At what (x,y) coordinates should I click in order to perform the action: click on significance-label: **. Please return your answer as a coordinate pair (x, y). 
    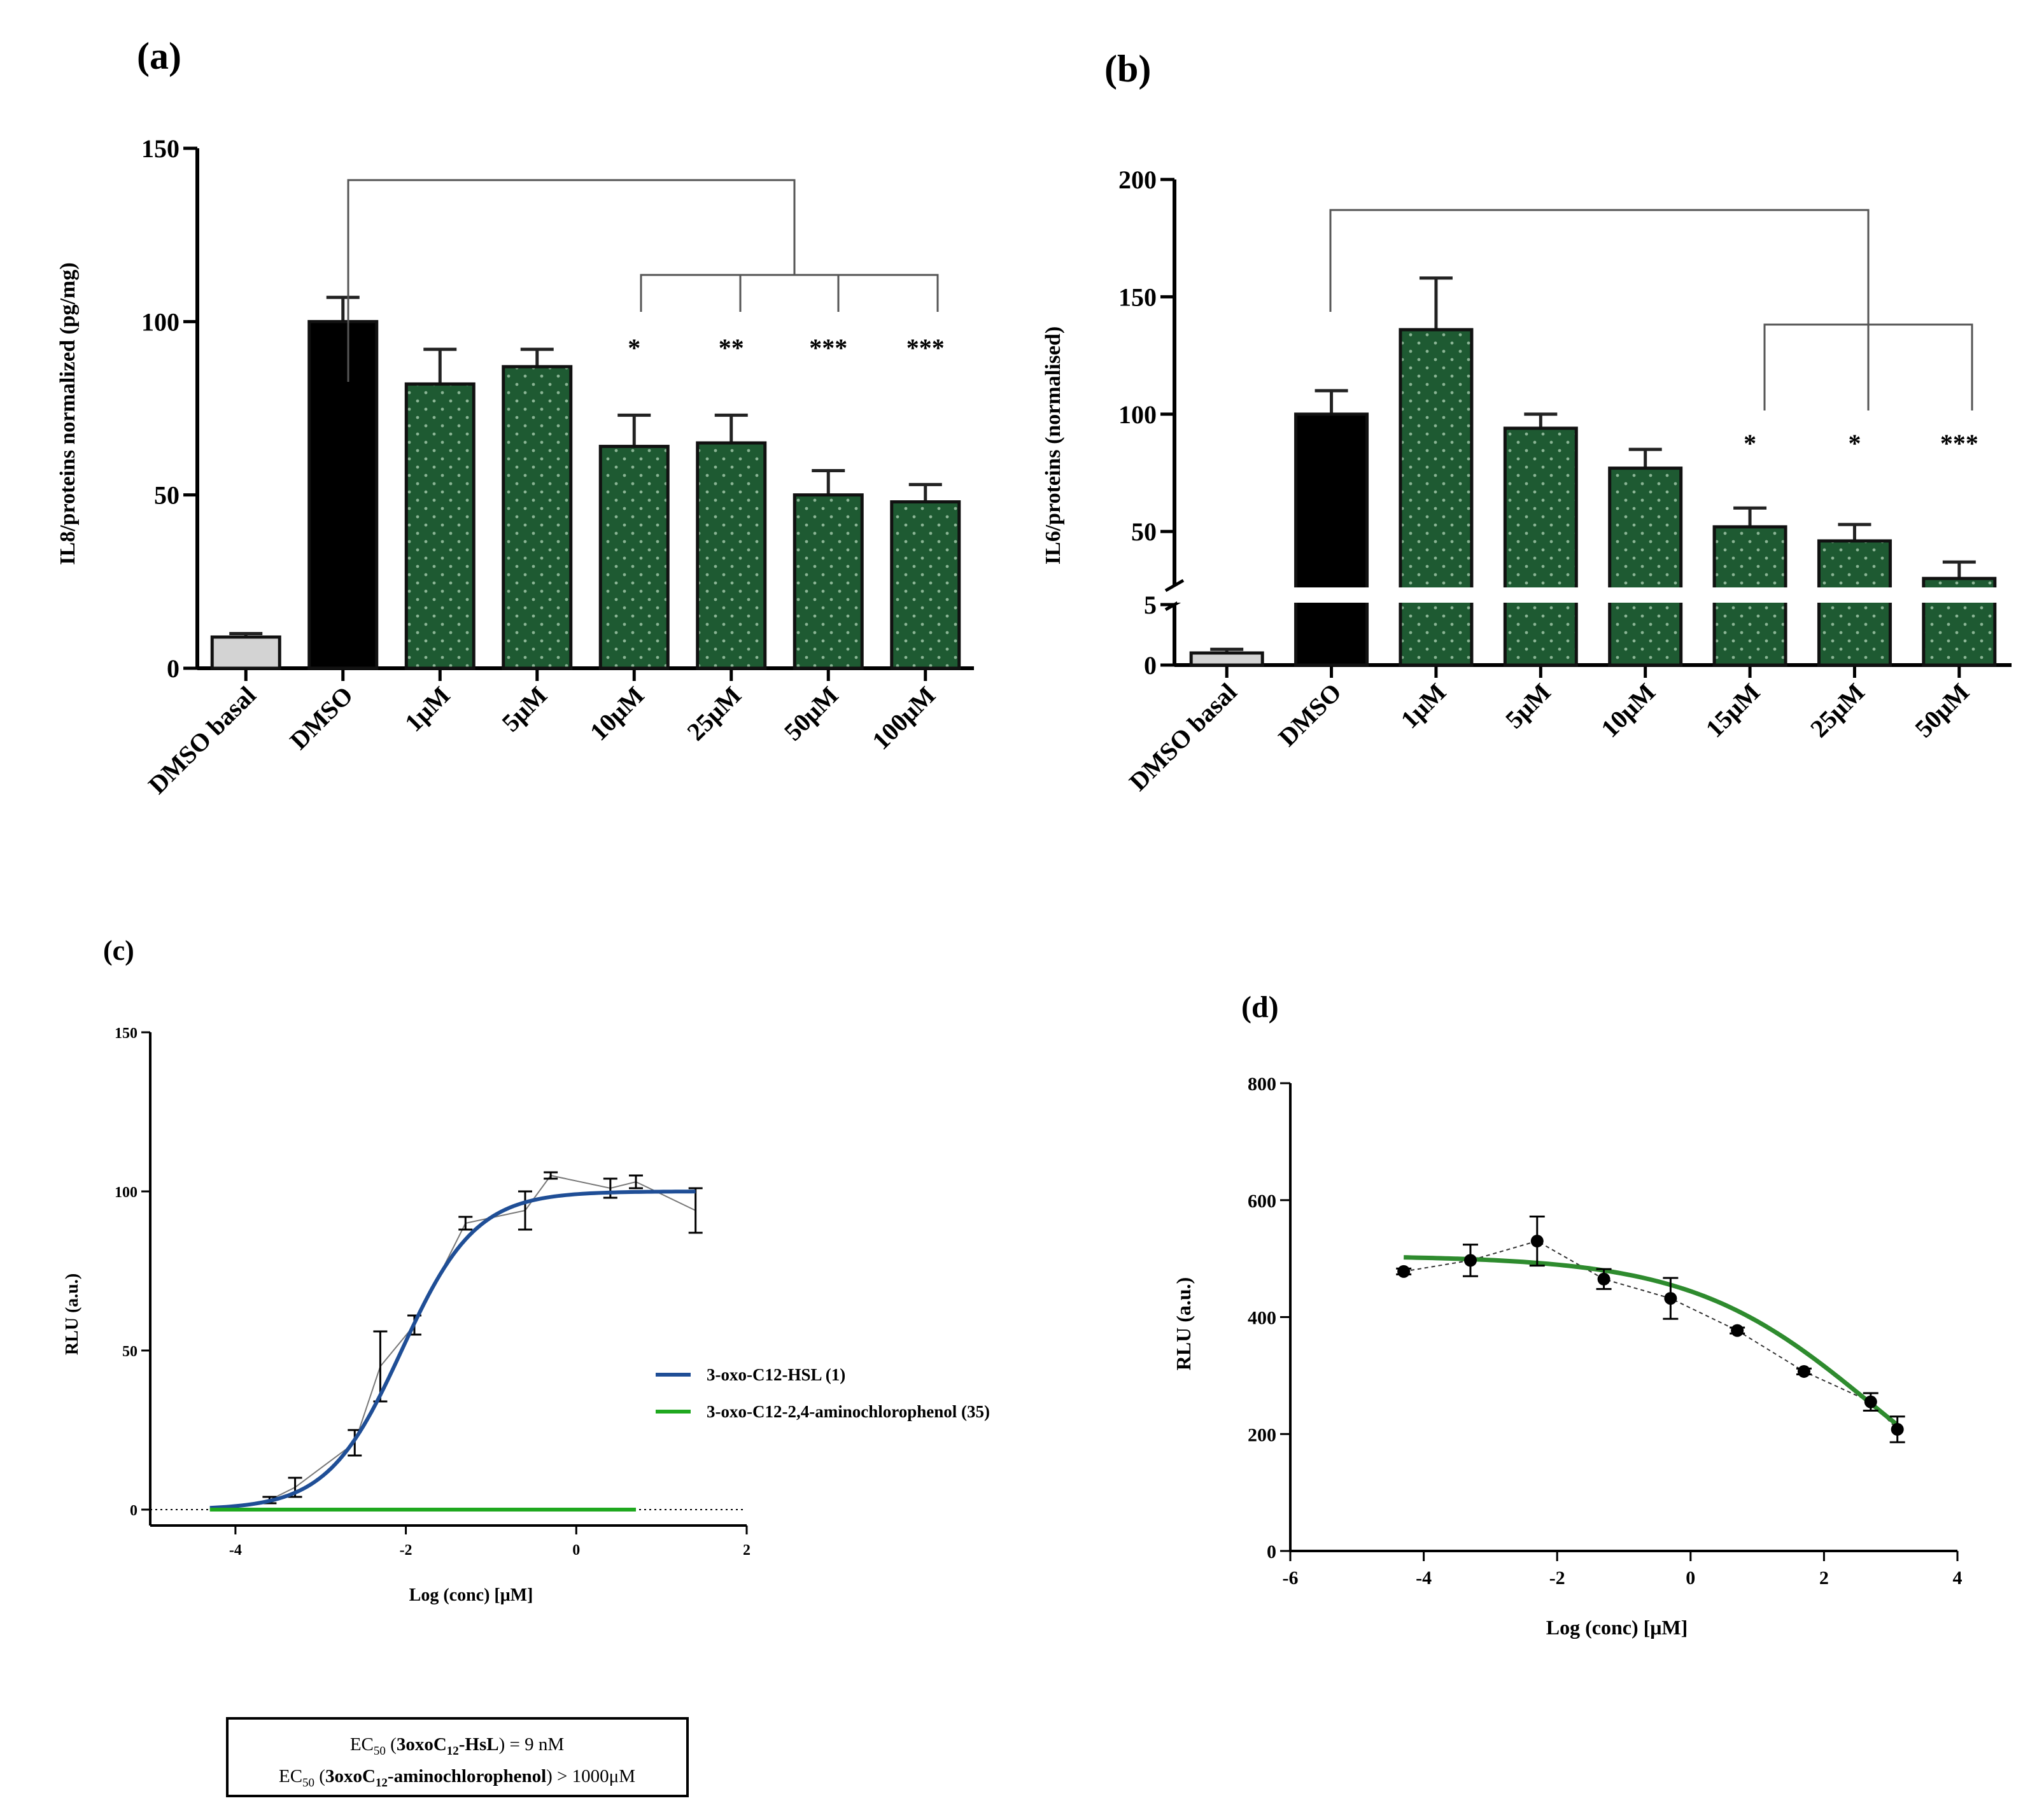
    Looking at the image, I should click on (731, 347).